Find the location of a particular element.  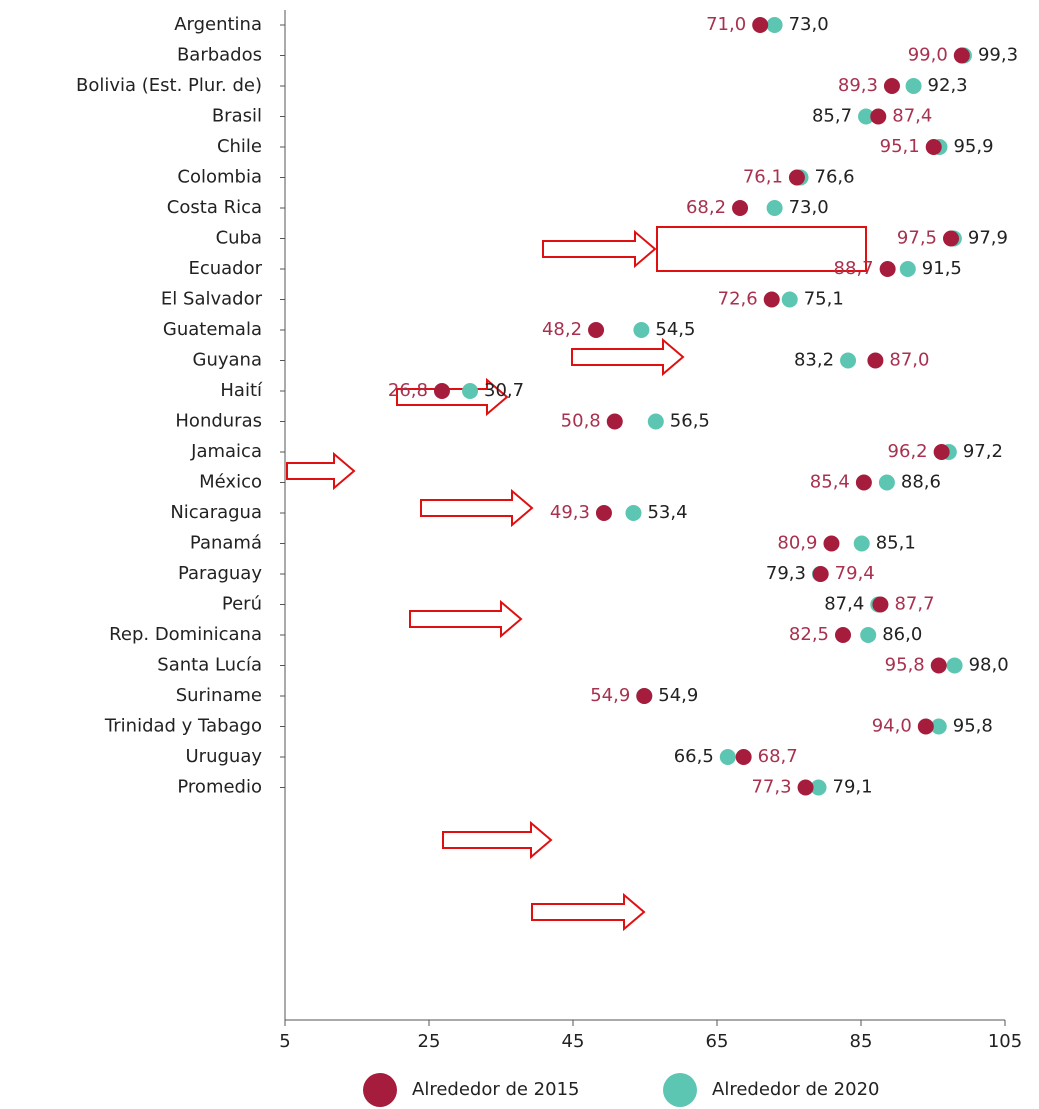

category-label: Argentina is located at coordinates (218, 24).